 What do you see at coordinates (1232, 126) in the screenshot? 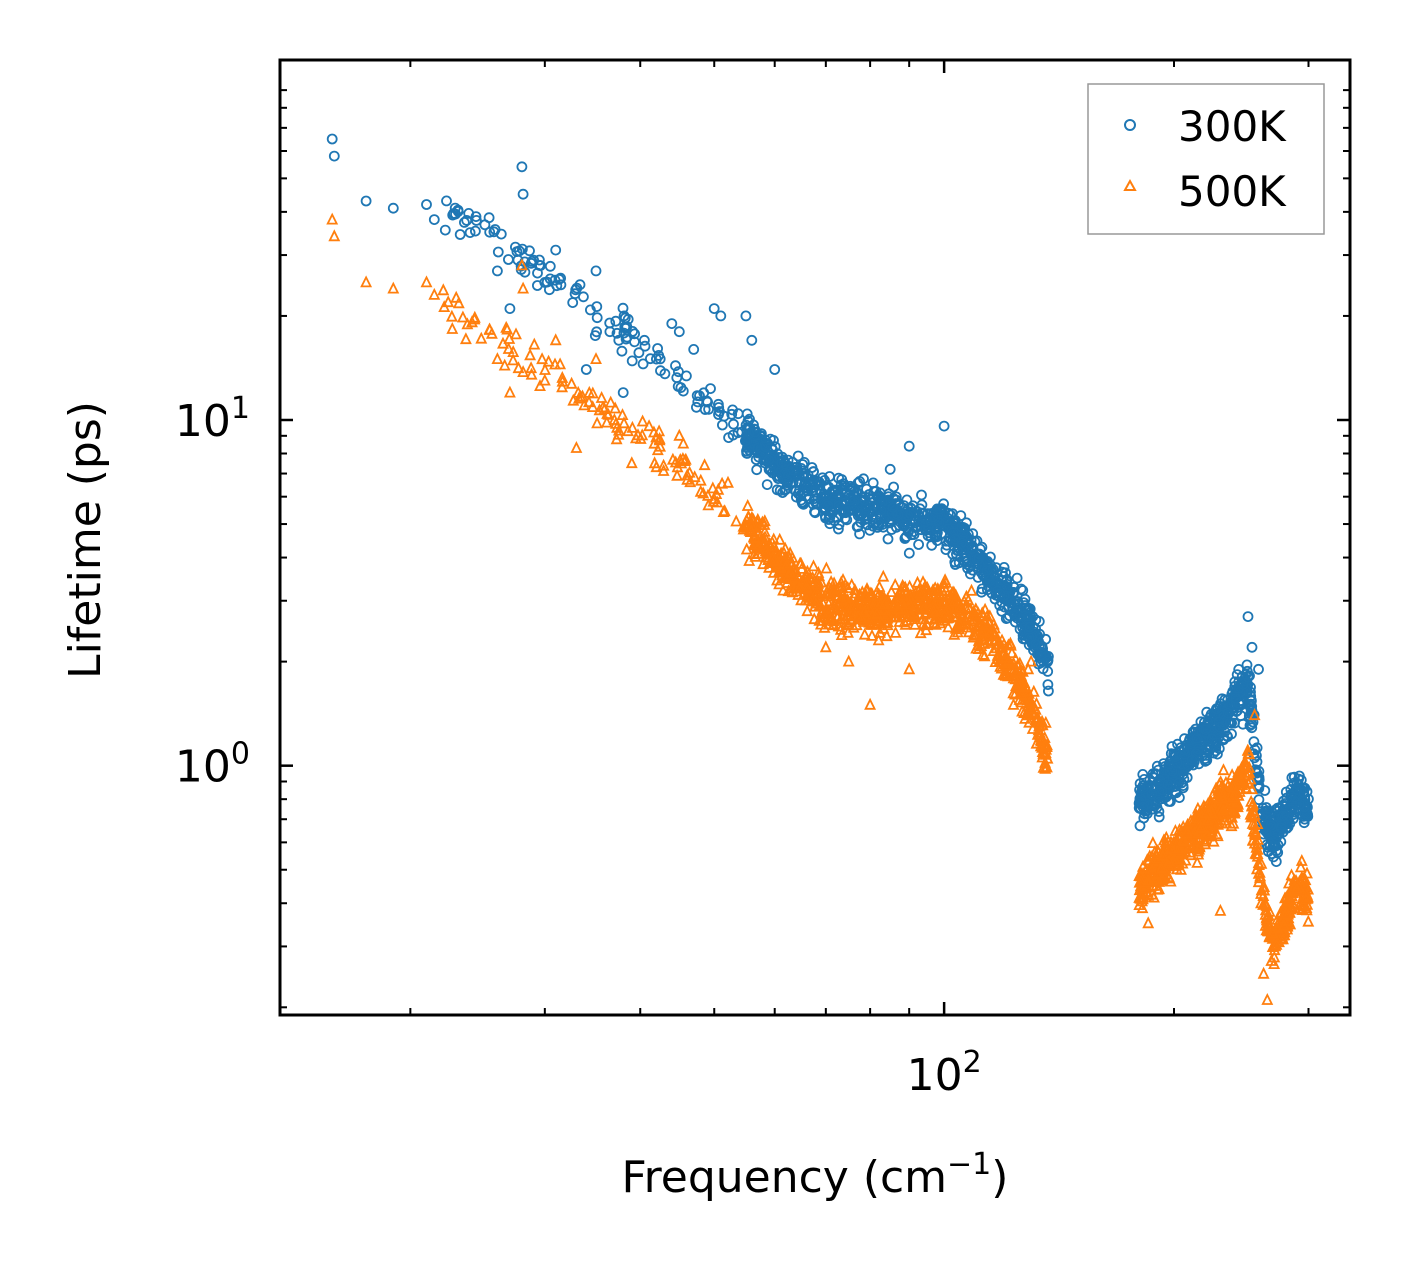
I see `legend-label-300k: 300K` at bounding box center [1232, 126].